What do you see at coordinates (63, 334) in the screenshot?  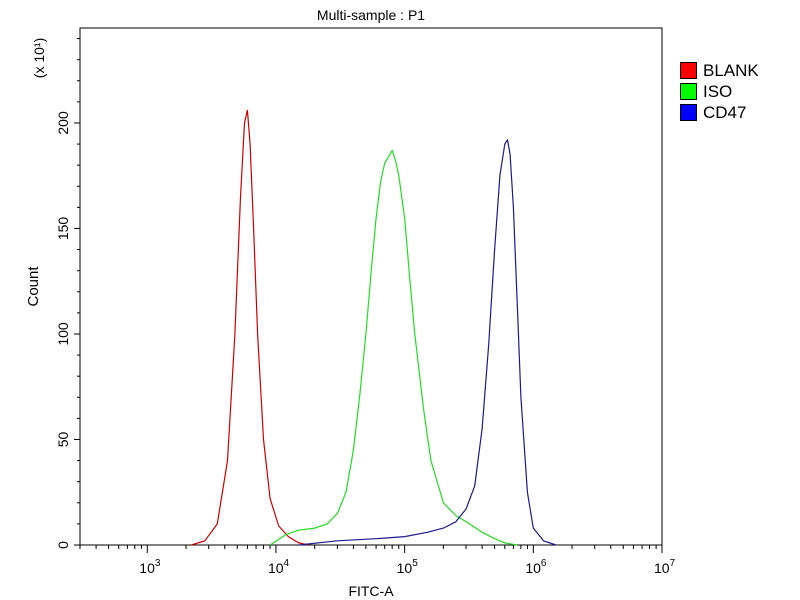 I see `y-tick-label: 100` at bounding box center [63, 334].